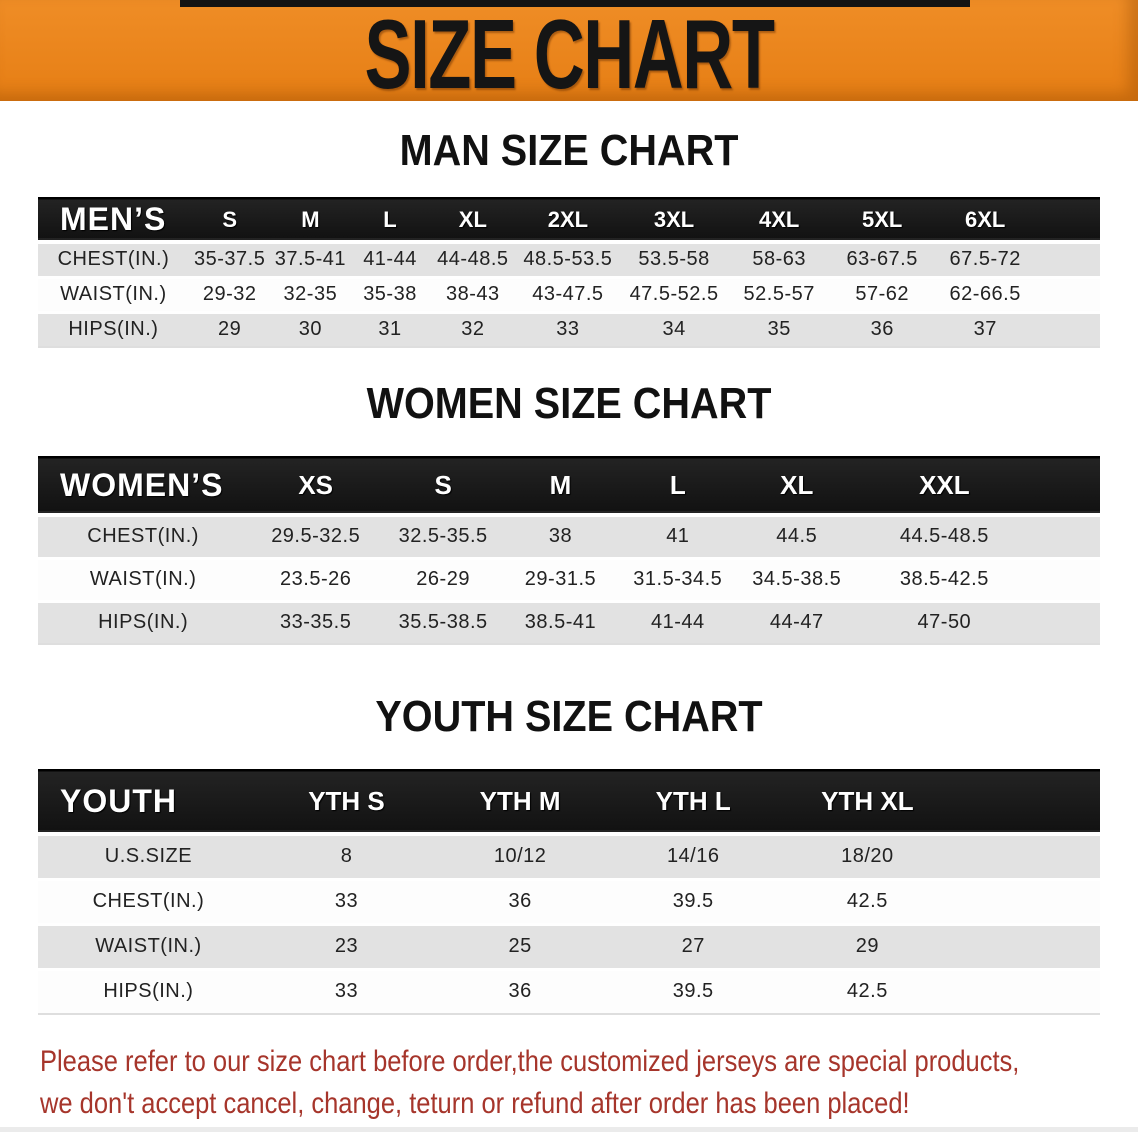 The image size is (1138, 1132). What do you see at coordinates (569, 946) in the screenshot?
I see `measurement-row: WAIST(IN.) 23 25 27 29` at bounding box center [569, 946].